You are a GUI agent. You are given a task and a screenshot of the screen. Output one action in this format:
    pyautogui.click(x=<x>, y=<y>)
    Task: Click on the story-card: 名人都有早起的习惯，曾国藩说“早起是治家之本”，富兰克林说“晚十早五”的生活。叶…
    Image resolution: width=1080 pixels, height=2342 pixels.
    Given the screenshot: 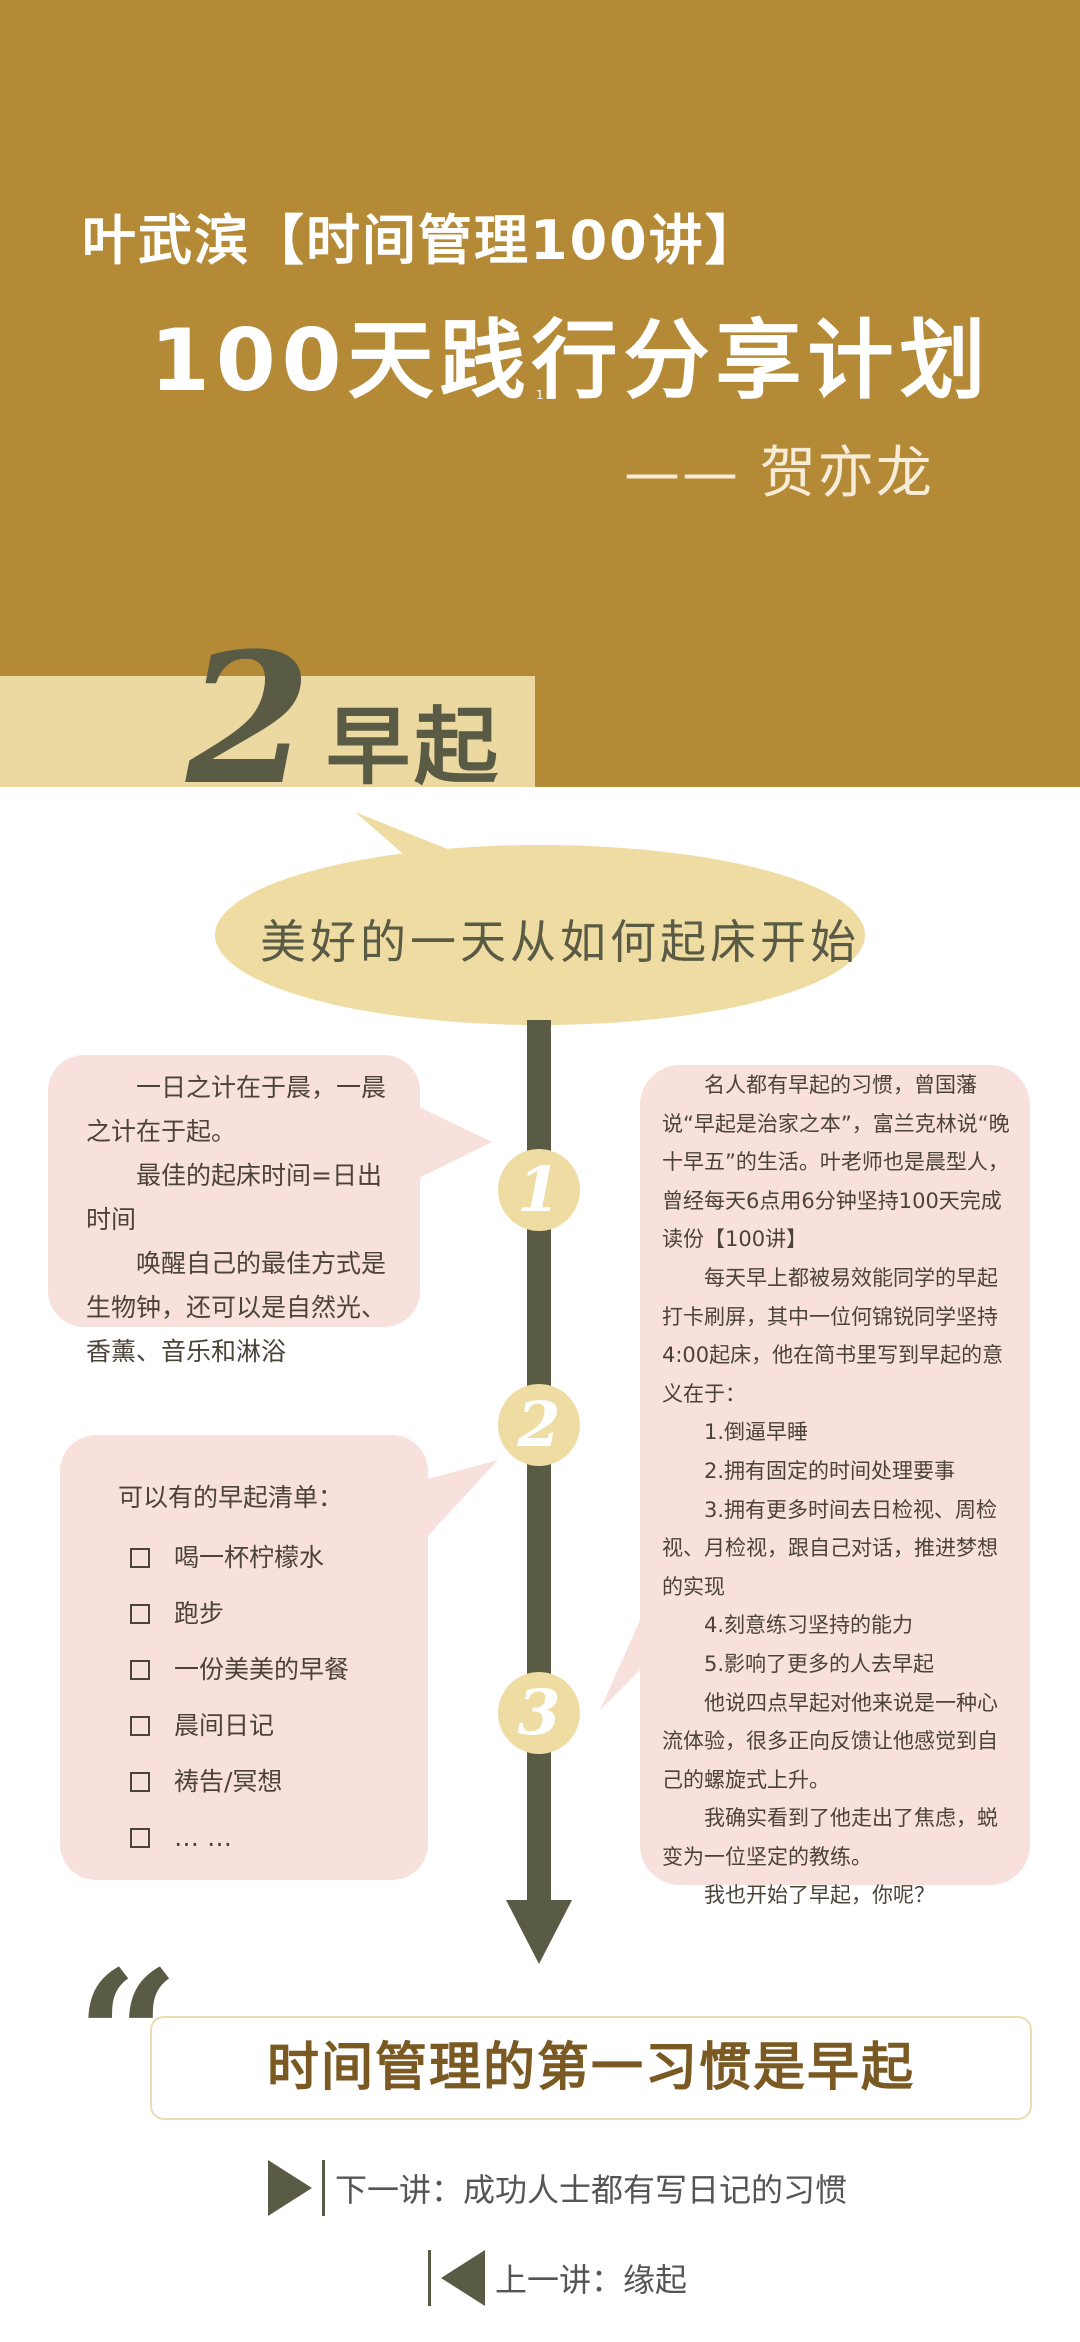 What is the action you would take?
    pyautogui.click(x=837, y=1490)
    